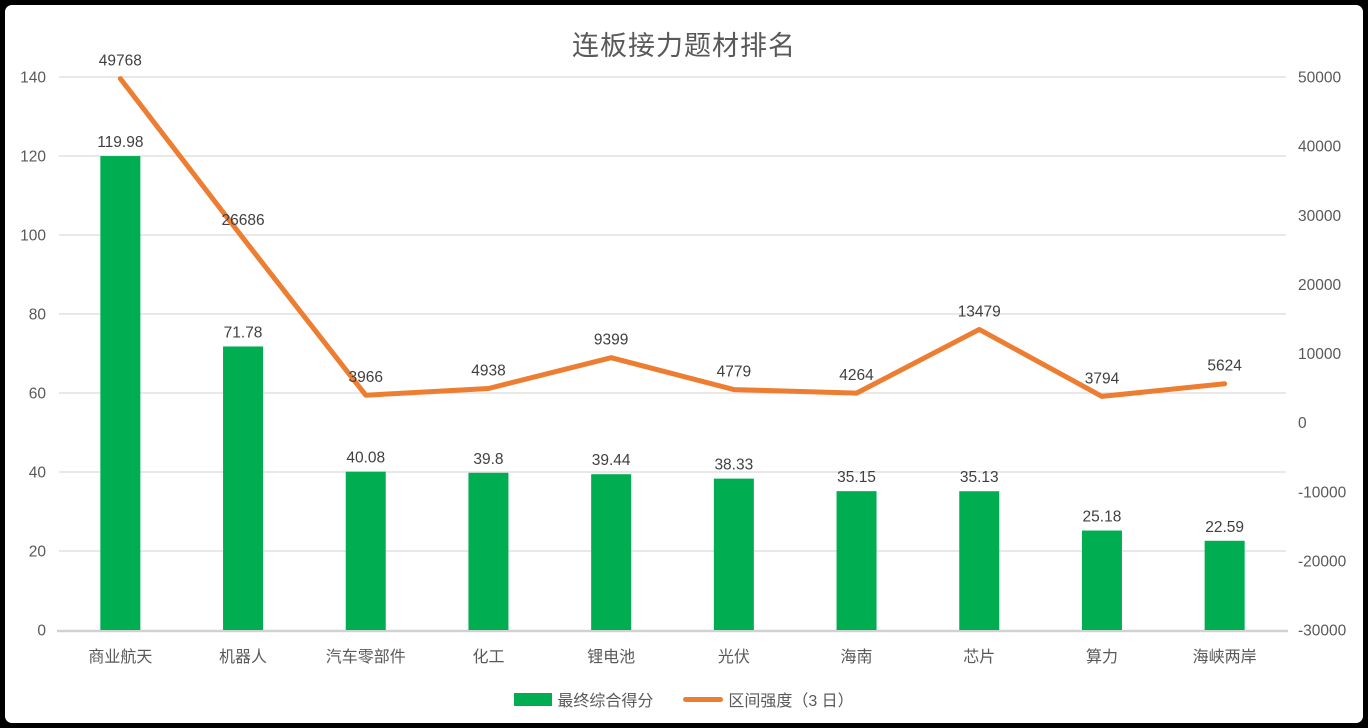 The image size is (1368, 728). What do you see at coordinates (734, 657) in the screenshot?
I see `category-label: 光伏` at bounding box center [734, 657].